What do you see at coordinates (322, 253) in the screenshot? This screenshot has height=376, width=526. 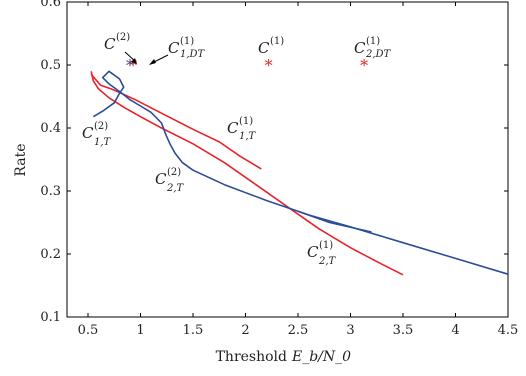 I see `annotation-c12T: C (1) 2,T` at bounding box center [322, 253].